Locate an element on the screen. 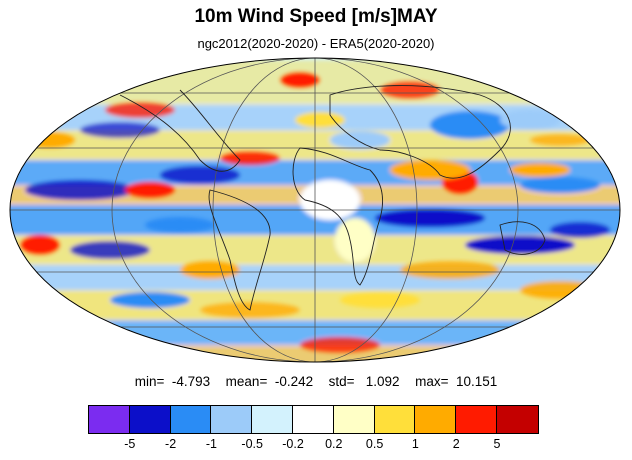 The width and height of the screenshot is (632, 460). colorbar-tick-label: 1 is located at coordinates (415, 444).